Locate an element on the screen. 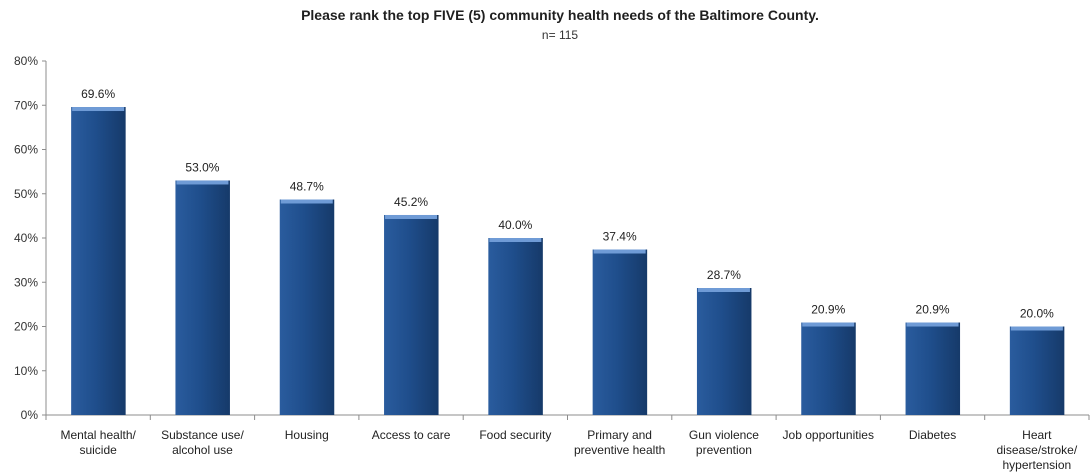 This screenshot has height=475, width=1091. x-tick-label: Food security is located at coordinates (515, 435).